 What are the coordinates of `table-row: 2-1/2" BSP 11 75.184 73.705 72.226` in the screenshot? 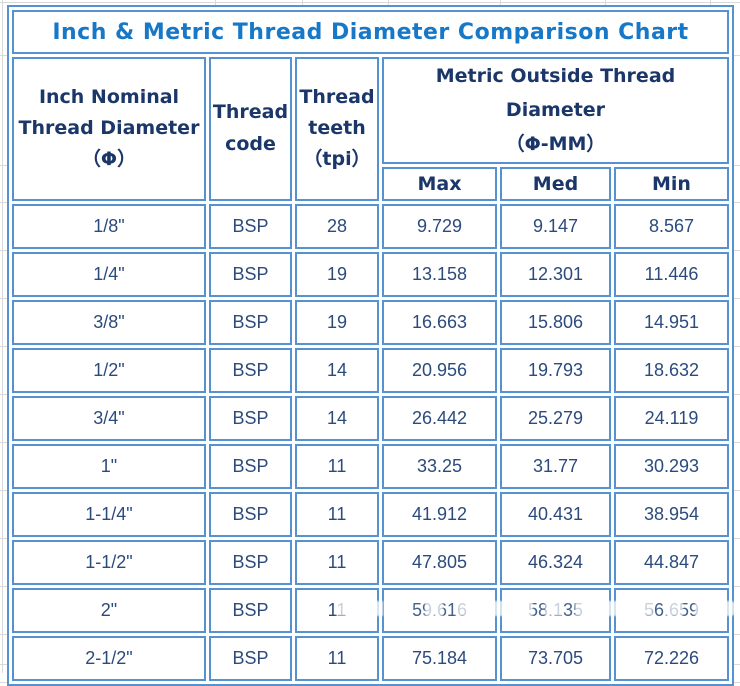 It's located at (370, 658).